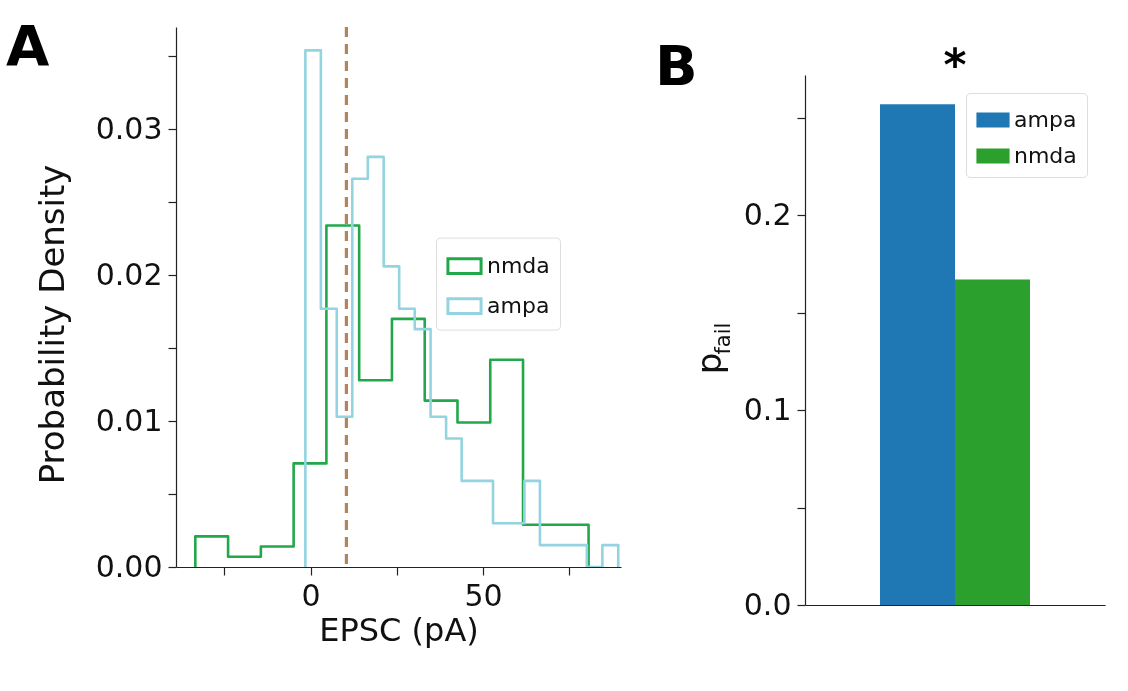 This screenshot has height=691, width=1128. I want to click on x-tick-label: 50, so click(483, 595).